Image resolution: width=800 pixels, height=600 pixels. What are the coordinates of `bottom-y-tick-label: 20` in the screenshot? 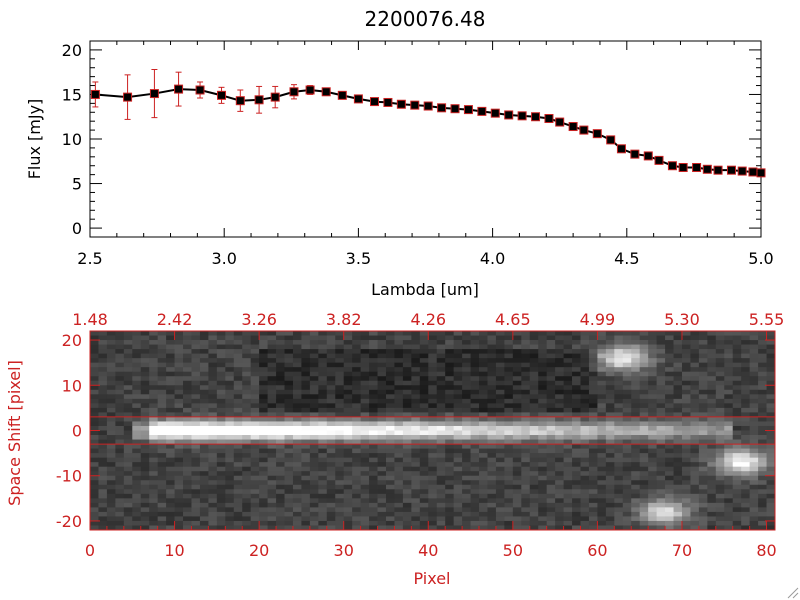 It's located at (72, 340).